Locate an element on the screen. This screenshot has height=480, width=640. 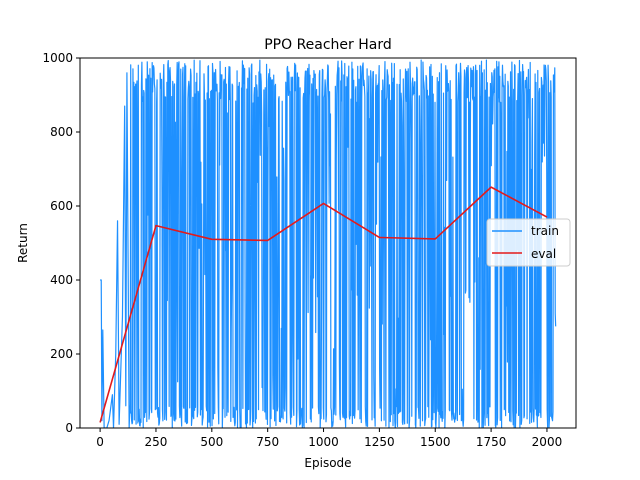
x-axis-ticks: 0 250 500 750 1000 1250 1500 1750 2000 is located at coordinates (329, 438).